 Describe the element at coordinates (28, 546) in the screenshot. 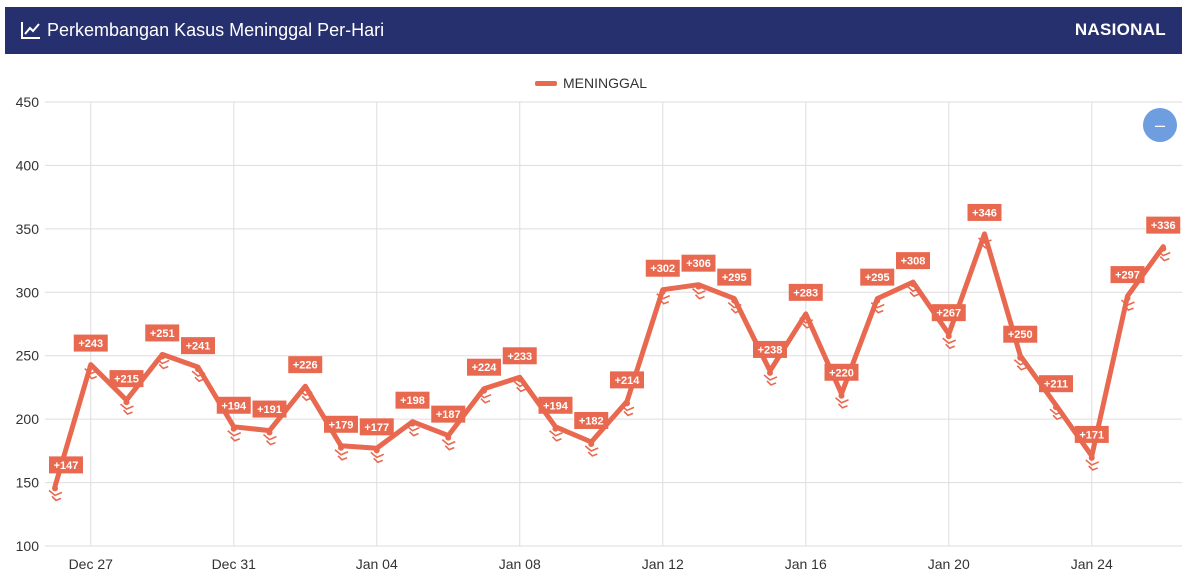

I see `y-tick-label: 100` at that location.